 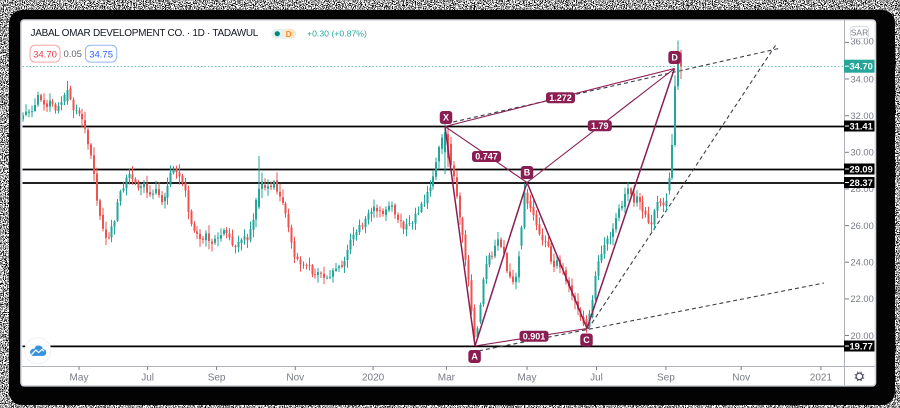 I want to click on svg-text: 0.05, so click(x=72, y=54).